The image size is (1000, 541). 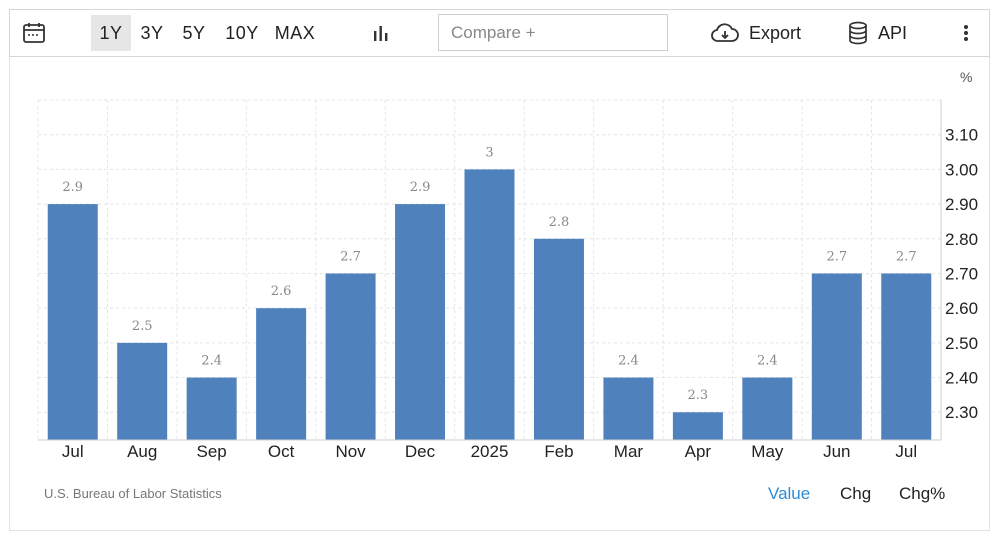 I want to click on y-tick-label: 2.40, so click(x=961, y=378).